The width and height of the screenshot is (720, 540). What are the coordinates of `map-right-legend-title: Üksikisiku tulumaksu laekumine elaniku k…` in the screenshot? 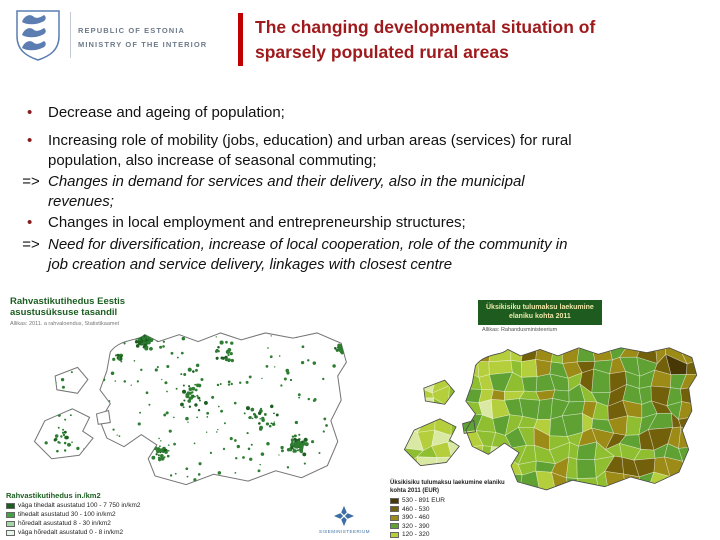 It's located at (447, 487).